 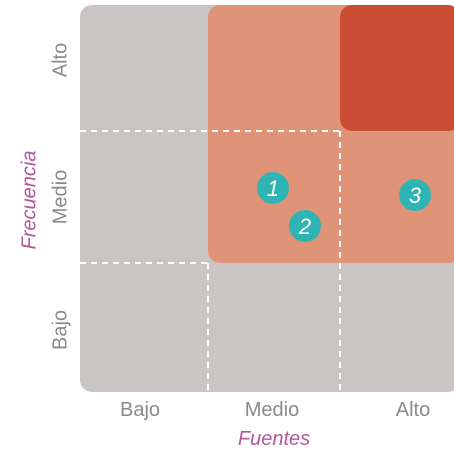 What do you see at coordinates (140, 410) in the screenshot?
I see `x-tick-label: Bajo` at bounding box center [140, 410].